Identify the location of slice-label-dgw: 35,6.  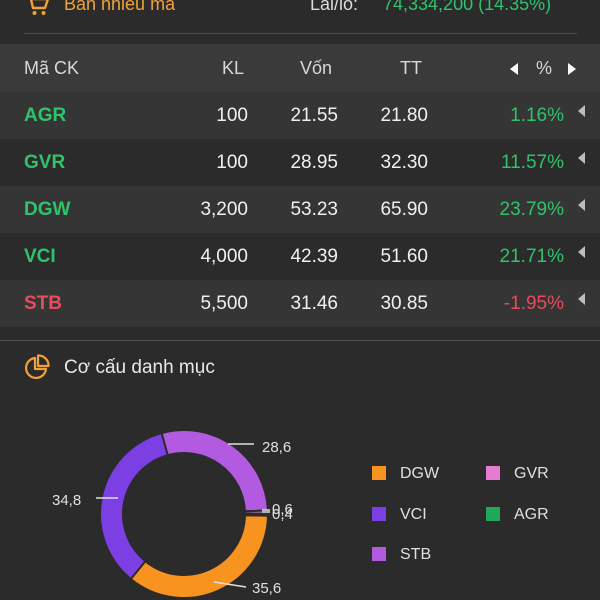
(266, 588).